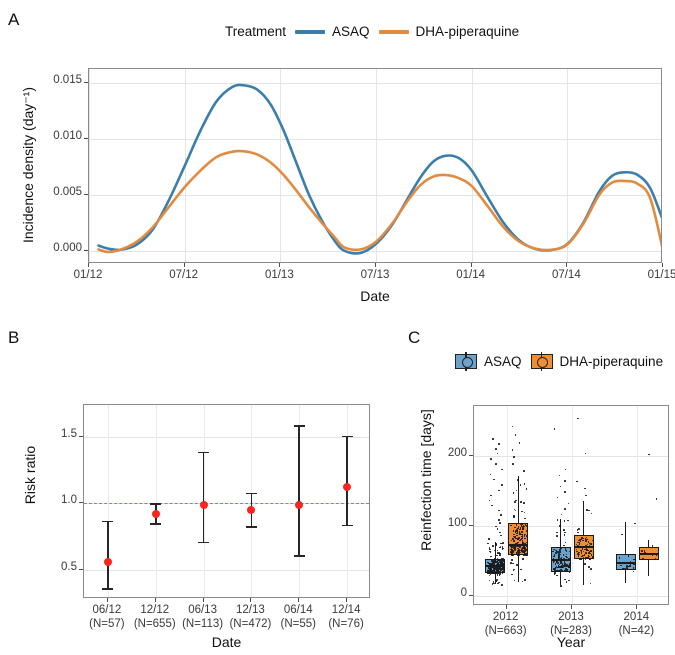 The image size is (675, 655). I want to click on panel-c-y-axis-title: Reinfection time [days], so click(426, 480).